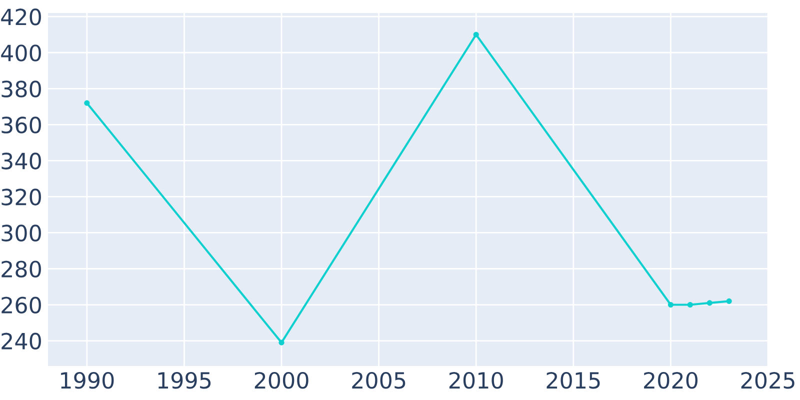 This screenshot has width=800, height=400. What do you see at coordinates (21, 197) in the screenshot?
I see `y-tick-label: 320` at bounding box center [21, 197].